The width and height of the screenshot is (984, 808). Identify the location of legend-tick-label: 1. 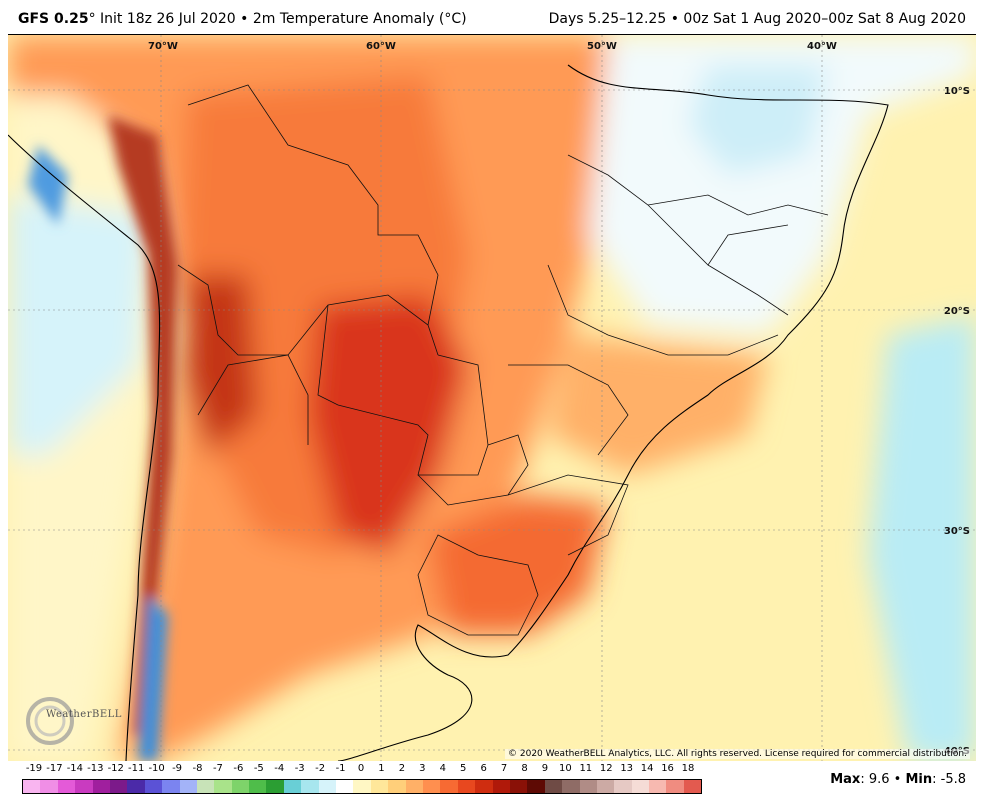
(381, 768).